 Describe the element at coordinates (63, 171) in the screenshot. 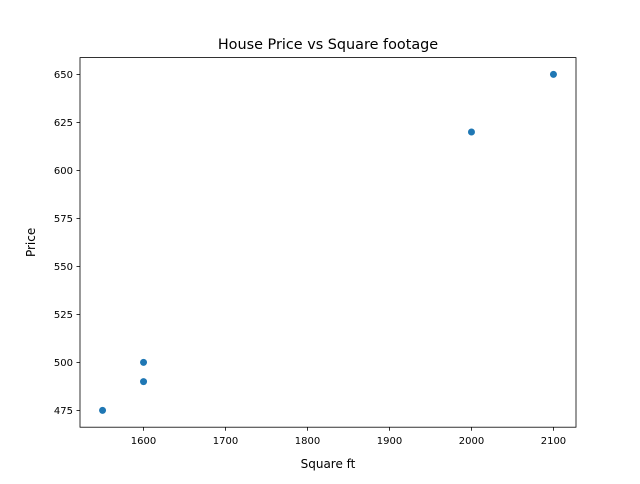

I see `y-tick-label: 600` at that location.